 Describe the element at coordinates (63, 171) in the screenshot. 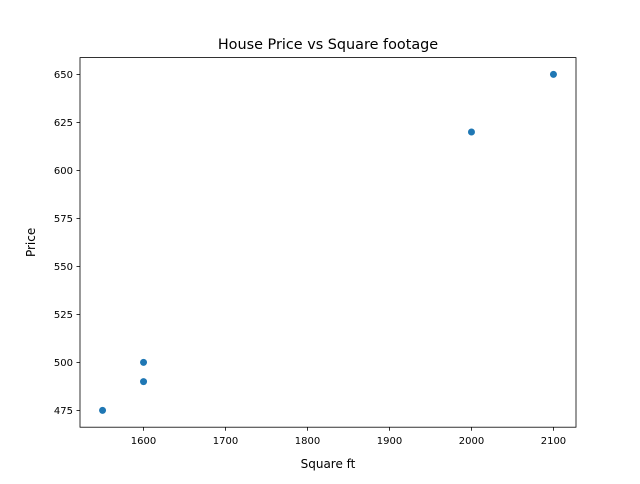

I see `y-tick-label: 600` at that location.